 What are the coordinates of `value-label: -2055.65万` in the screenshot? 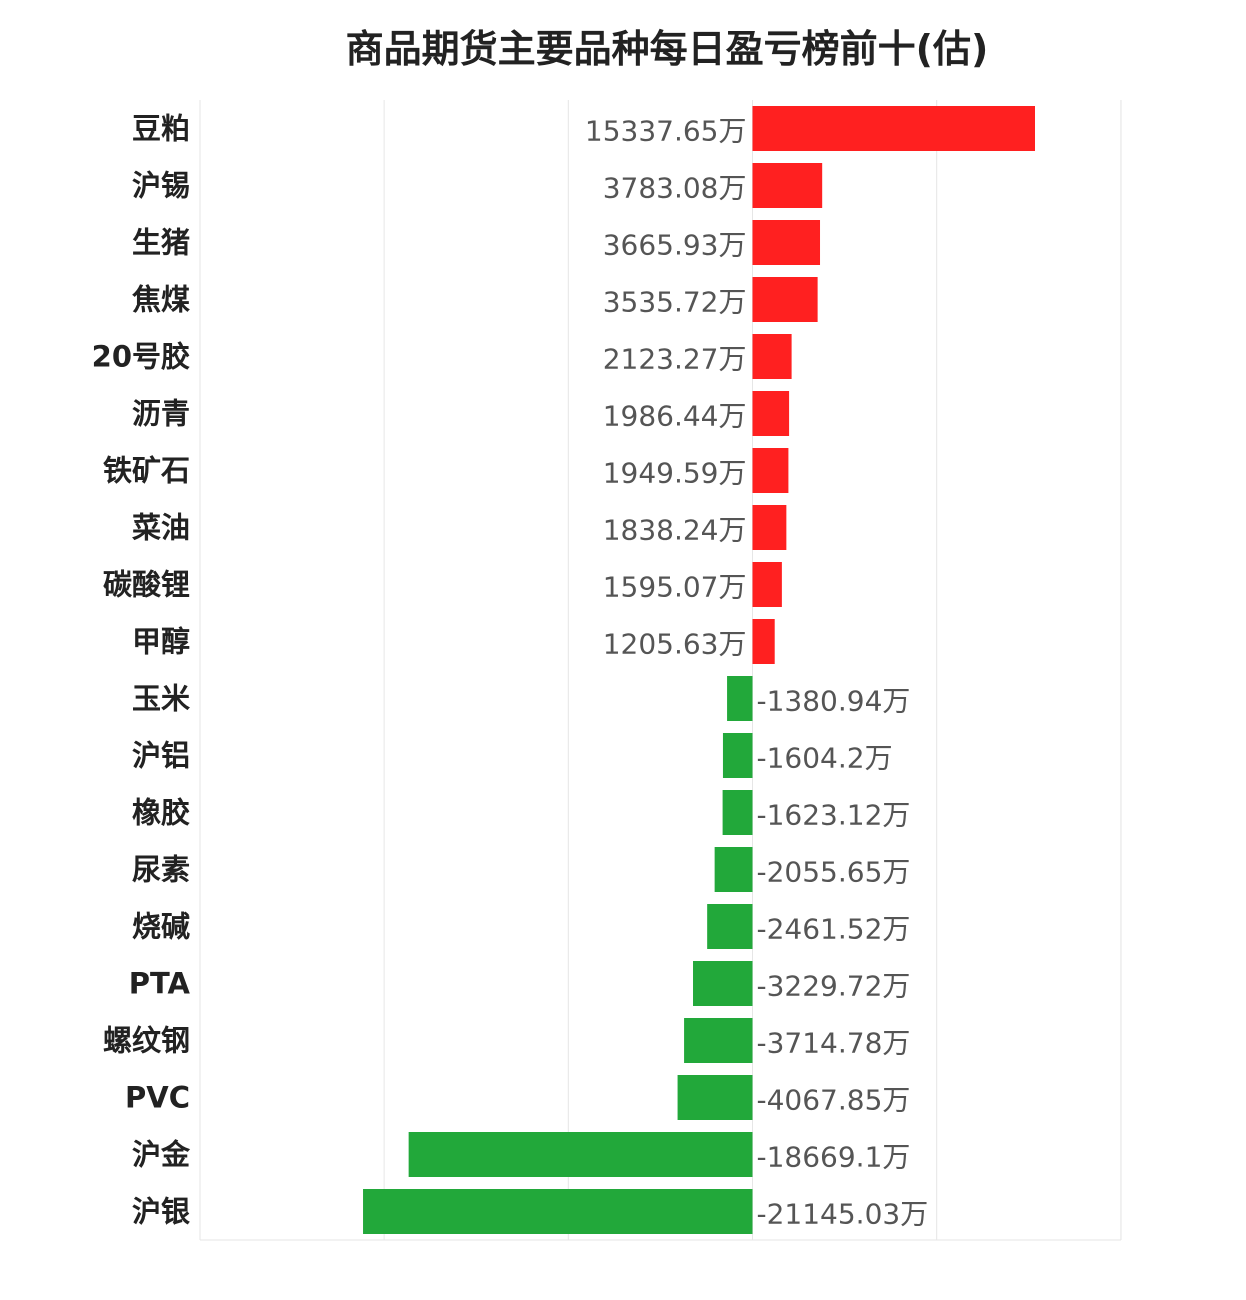 It's located at (834, 872).